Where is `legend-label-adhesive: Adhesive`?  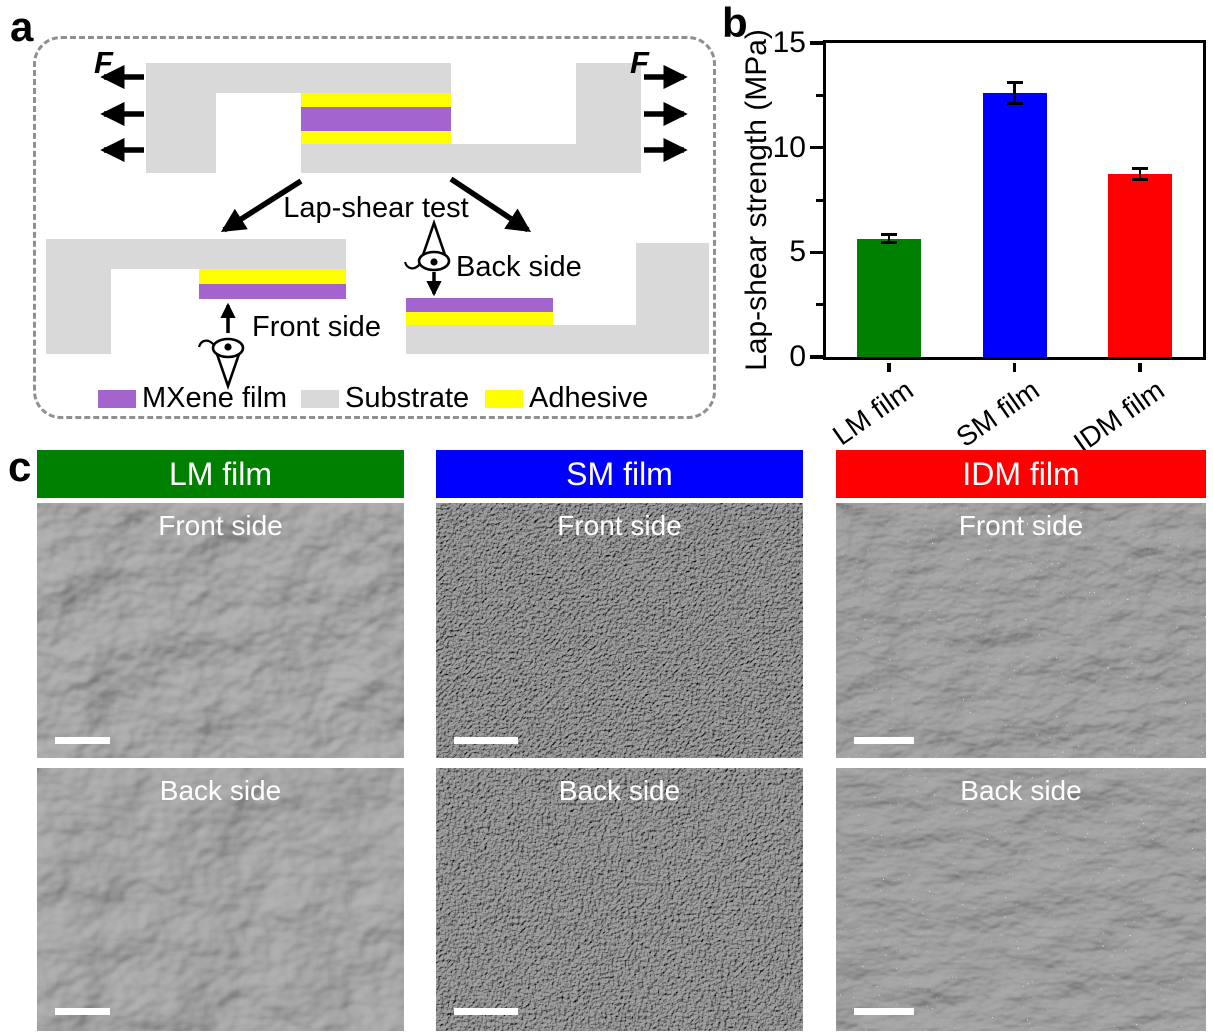 legend-label-adhesive: Adhesive is located at coordinates (588, 398).